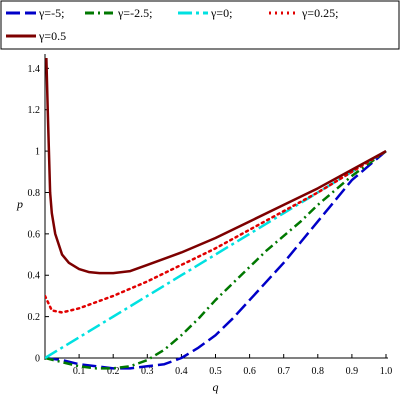 This screenshot has height=400, width=400. What do you see at coordinates (34, 110) in the screenshot?
I see `y-tick-label: 1.2` at bounding box center [34, 110].